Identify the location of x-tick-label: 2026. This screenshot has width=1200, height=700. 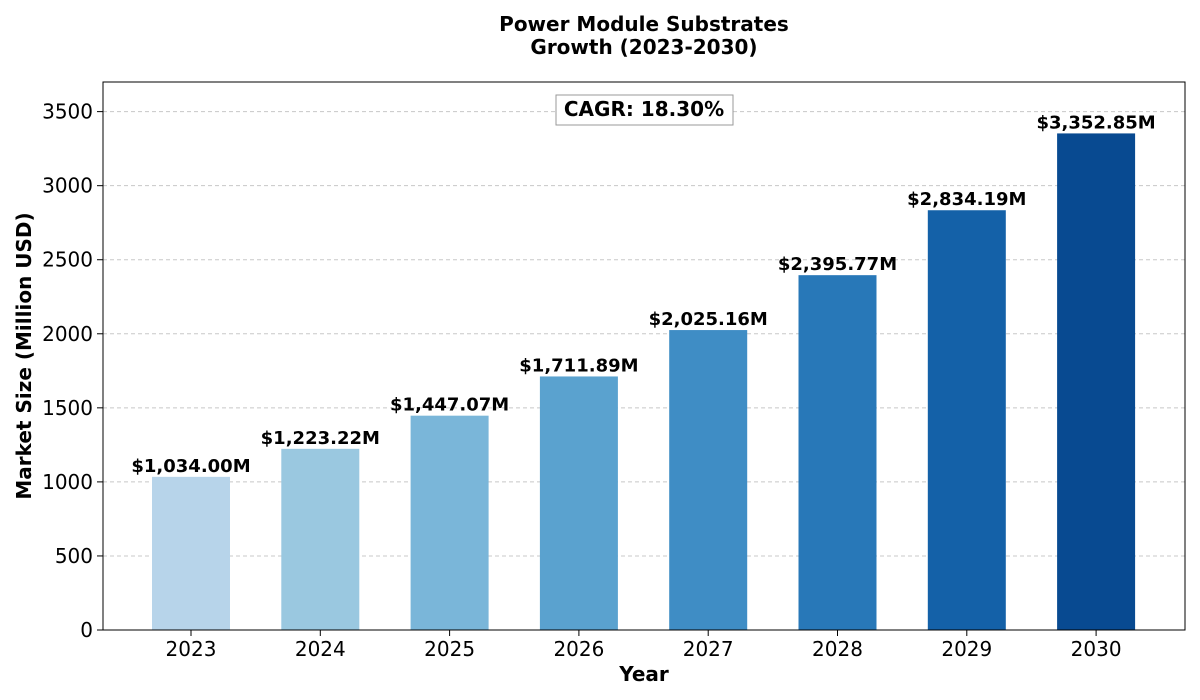
(578, 649).